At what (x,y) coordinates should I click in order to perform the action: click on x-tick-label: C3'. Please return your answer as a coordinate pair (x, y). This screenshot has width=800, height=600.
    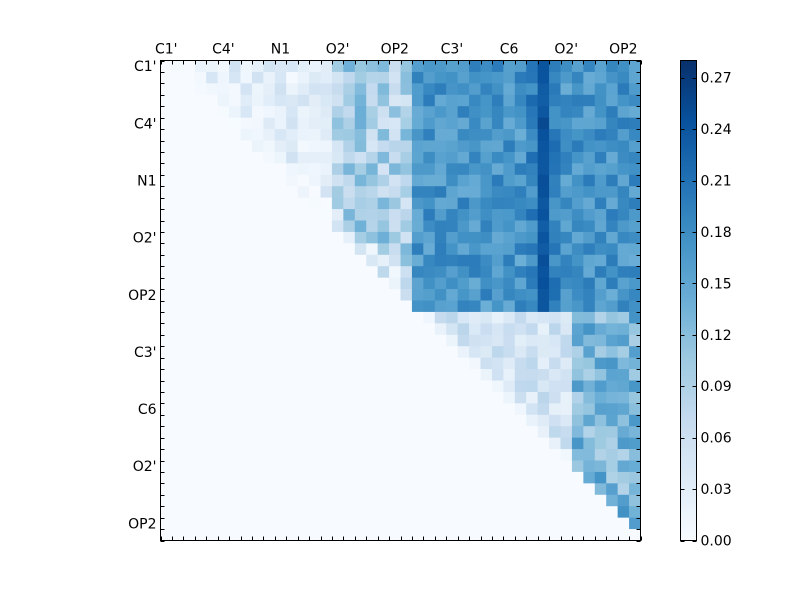
    Looking at the image, I should click on (452, 50).